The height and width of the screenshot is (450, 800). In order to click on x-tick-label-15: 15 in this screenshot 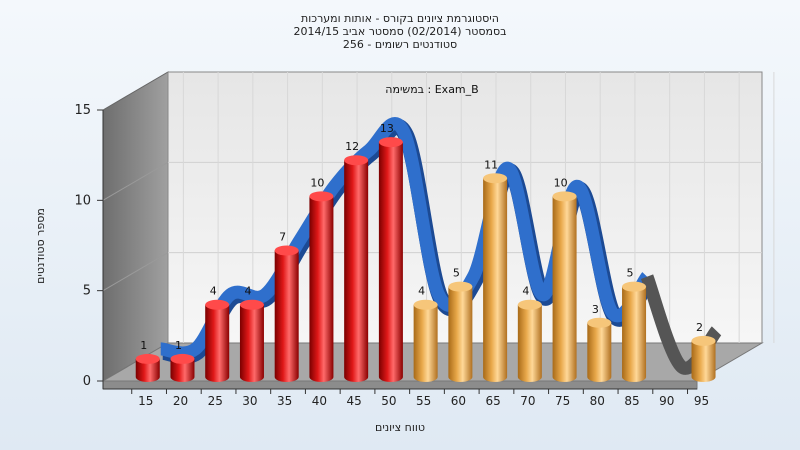, I will do `click(145, 401)`.